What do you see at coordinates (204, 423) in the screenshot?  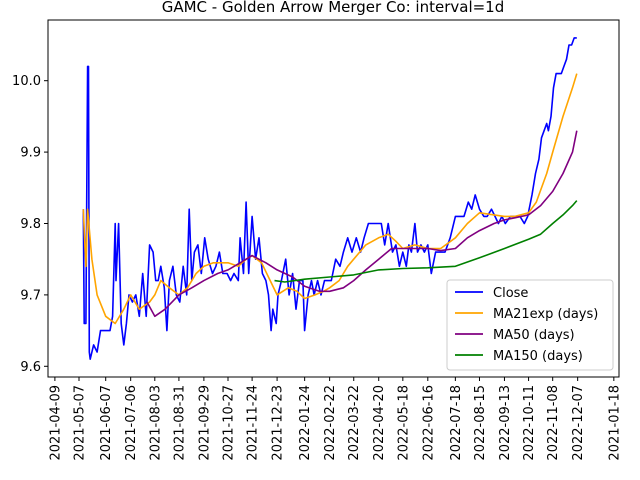 I see `x-tick-label: 2021-09-29` at bounding box center [204, 423].